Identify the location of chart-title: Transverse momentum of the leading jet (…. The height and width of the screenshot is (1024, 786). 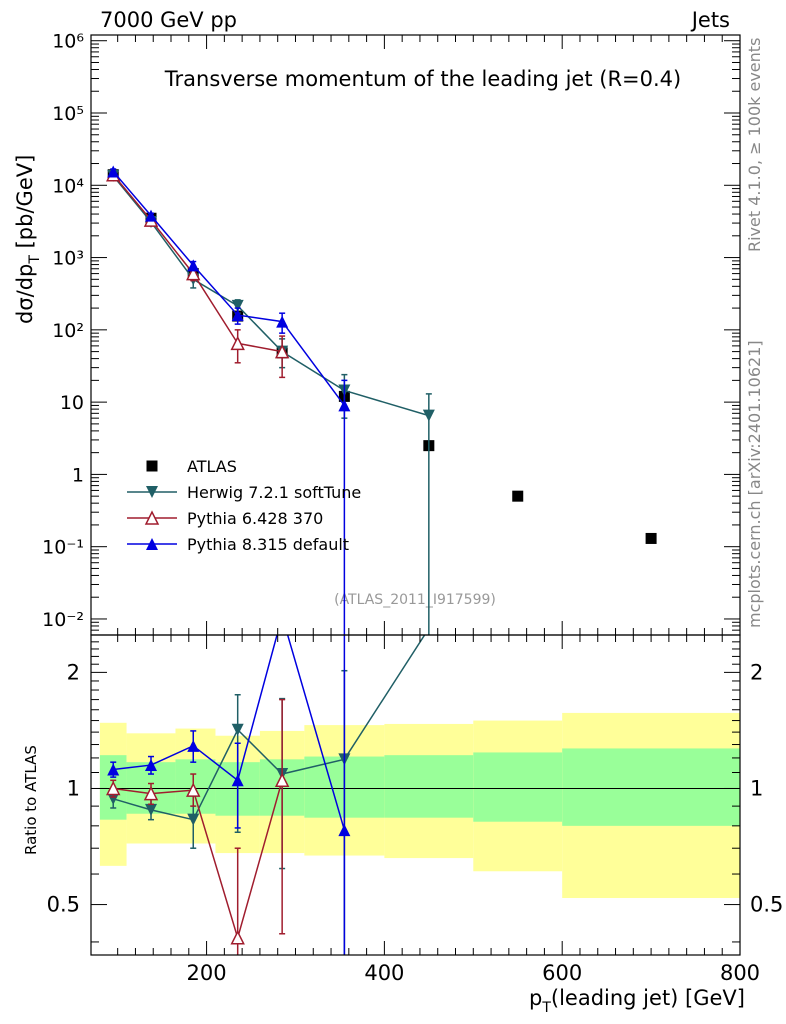
(422, 79).